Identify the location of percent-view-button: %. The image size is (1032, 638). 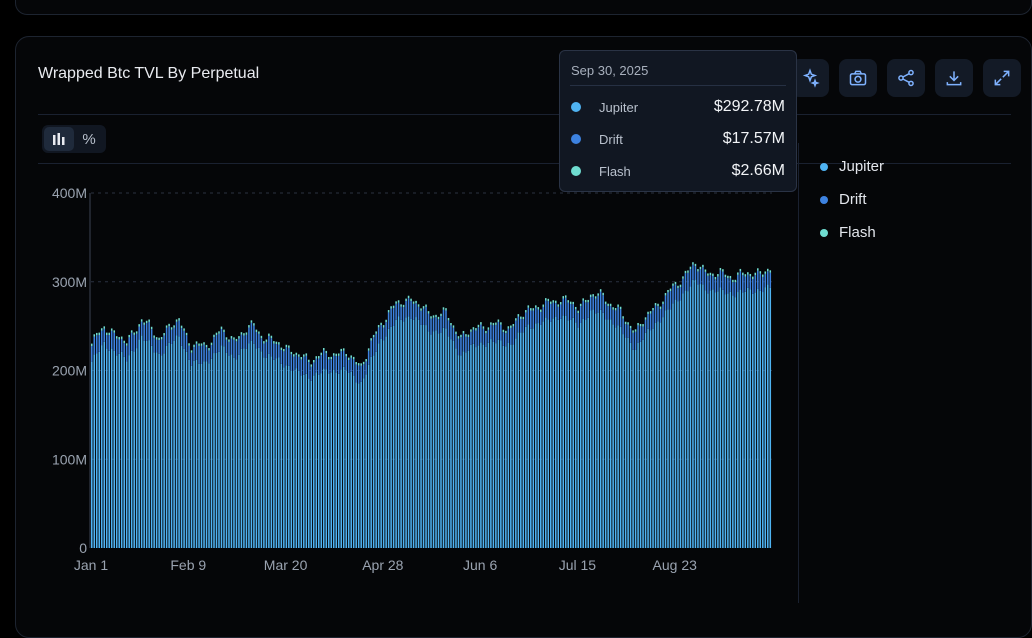
(89, 139).